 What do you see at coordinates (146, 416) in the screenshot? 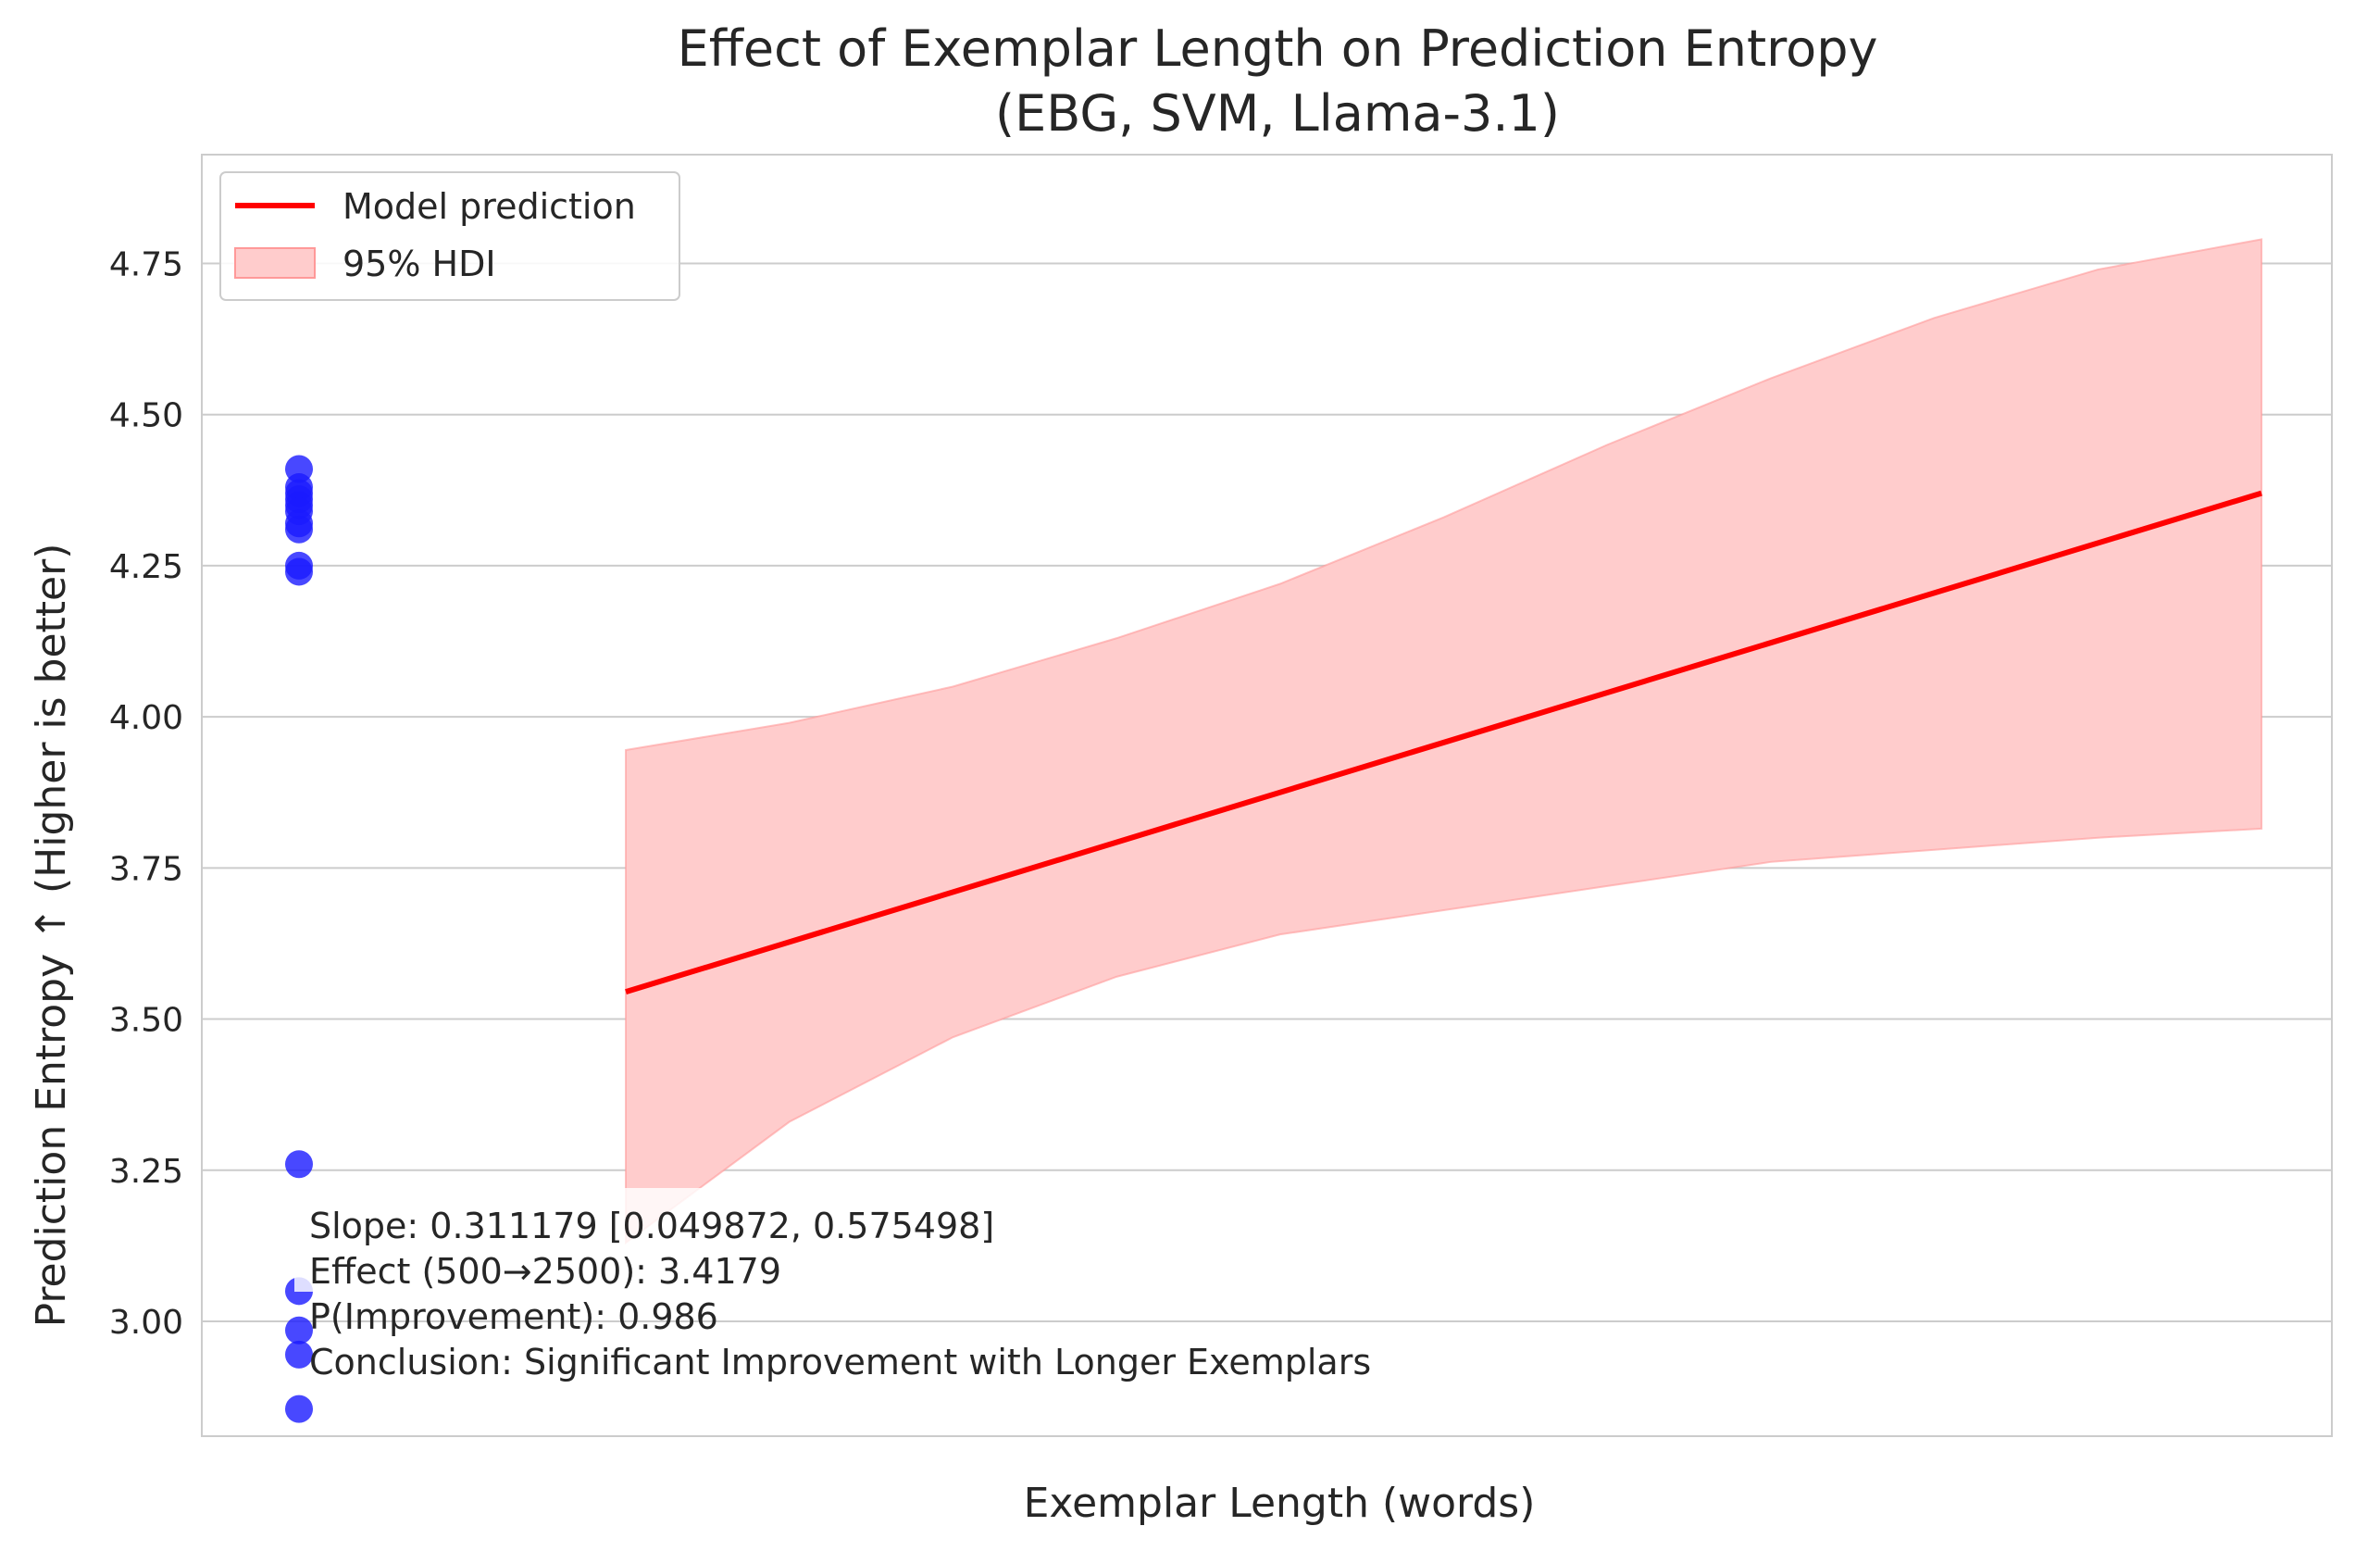
I see `y-tick-label: 4.50` at bounding box center [146, 416].